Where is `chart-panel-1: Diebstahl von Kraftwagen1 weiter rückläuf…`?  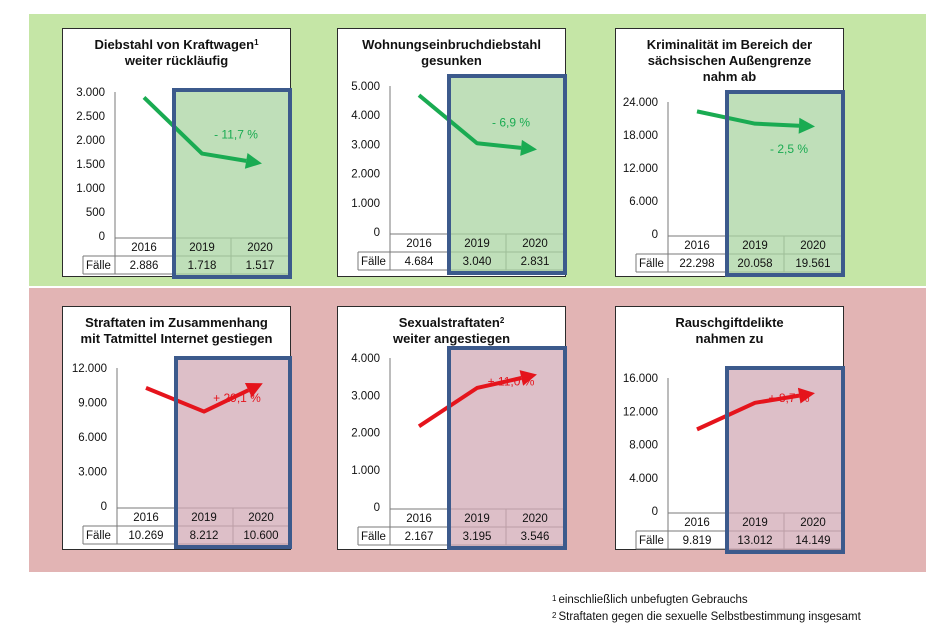
chart-panel-1: Diebstahl von Kraftwagen1 weiter rückläuf… is located at coordinates (177, 153).